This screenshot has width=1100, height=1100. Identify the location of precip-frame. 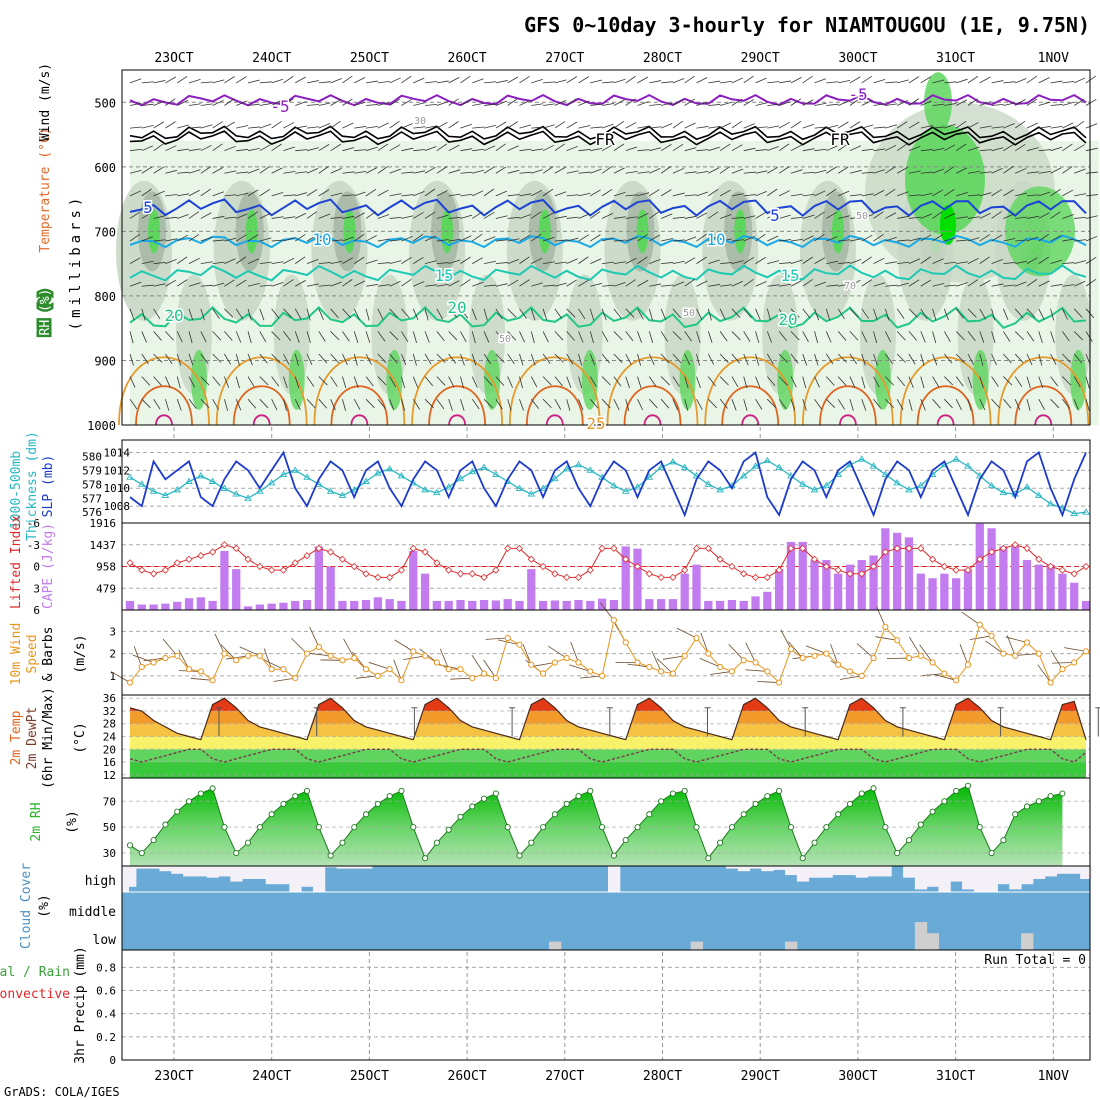
(606, 1005).